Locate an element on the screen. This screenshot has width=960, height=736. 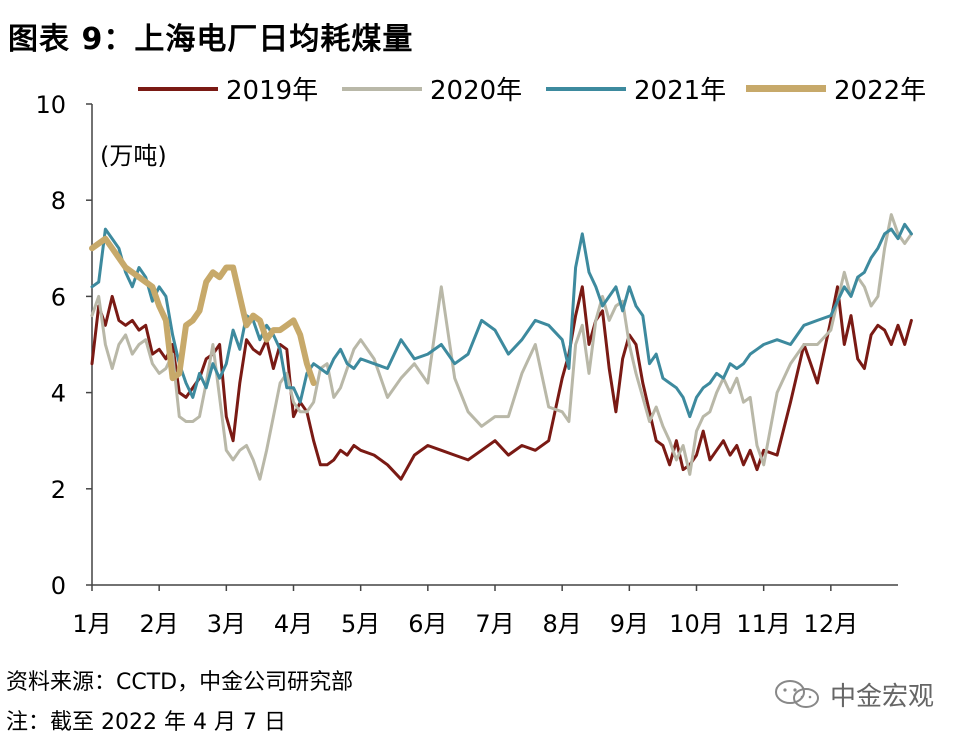
legend-item-2022: 2022年 is located at coordinates (836, 88).